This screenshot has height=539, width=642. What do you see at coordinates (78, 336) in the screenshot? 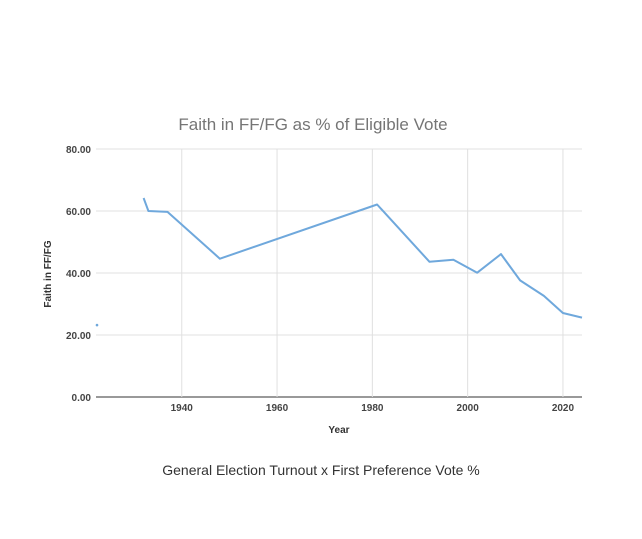
I see `y-tick-label: 20.00` at bounding box center [78, 336].